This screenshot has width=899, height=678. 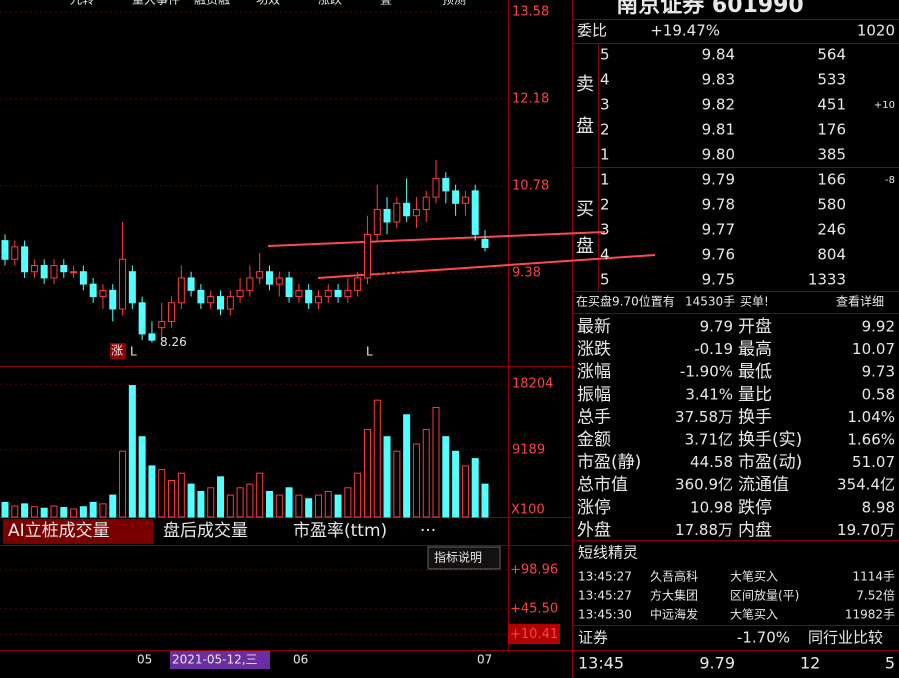 I want to click on quote-value: 9.79, so click(x=716, y=327).